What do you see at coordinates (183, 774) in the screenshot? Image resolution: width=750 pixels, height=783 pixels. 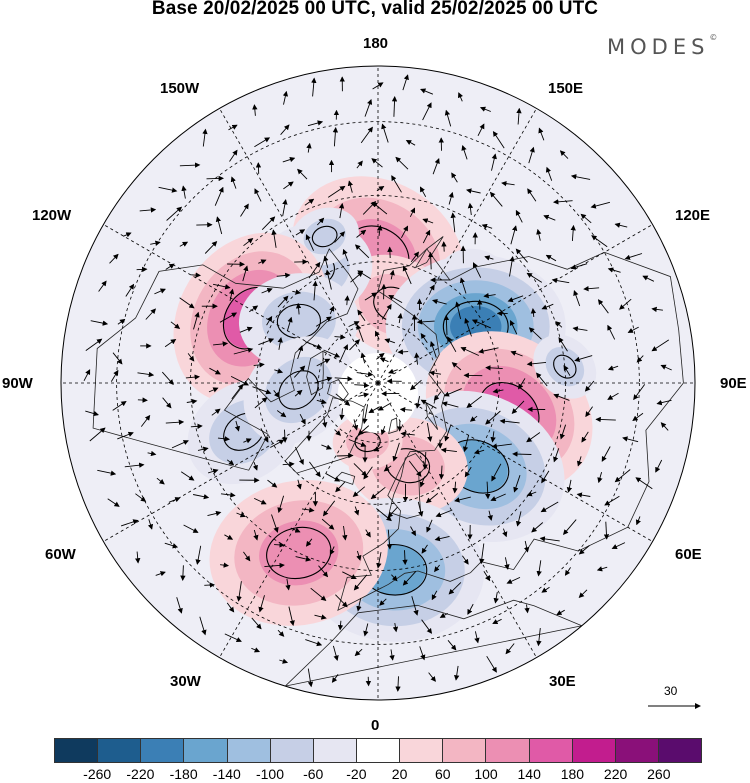 I see `colorbar-tick-label: -180` at bounding box center [183, 774].